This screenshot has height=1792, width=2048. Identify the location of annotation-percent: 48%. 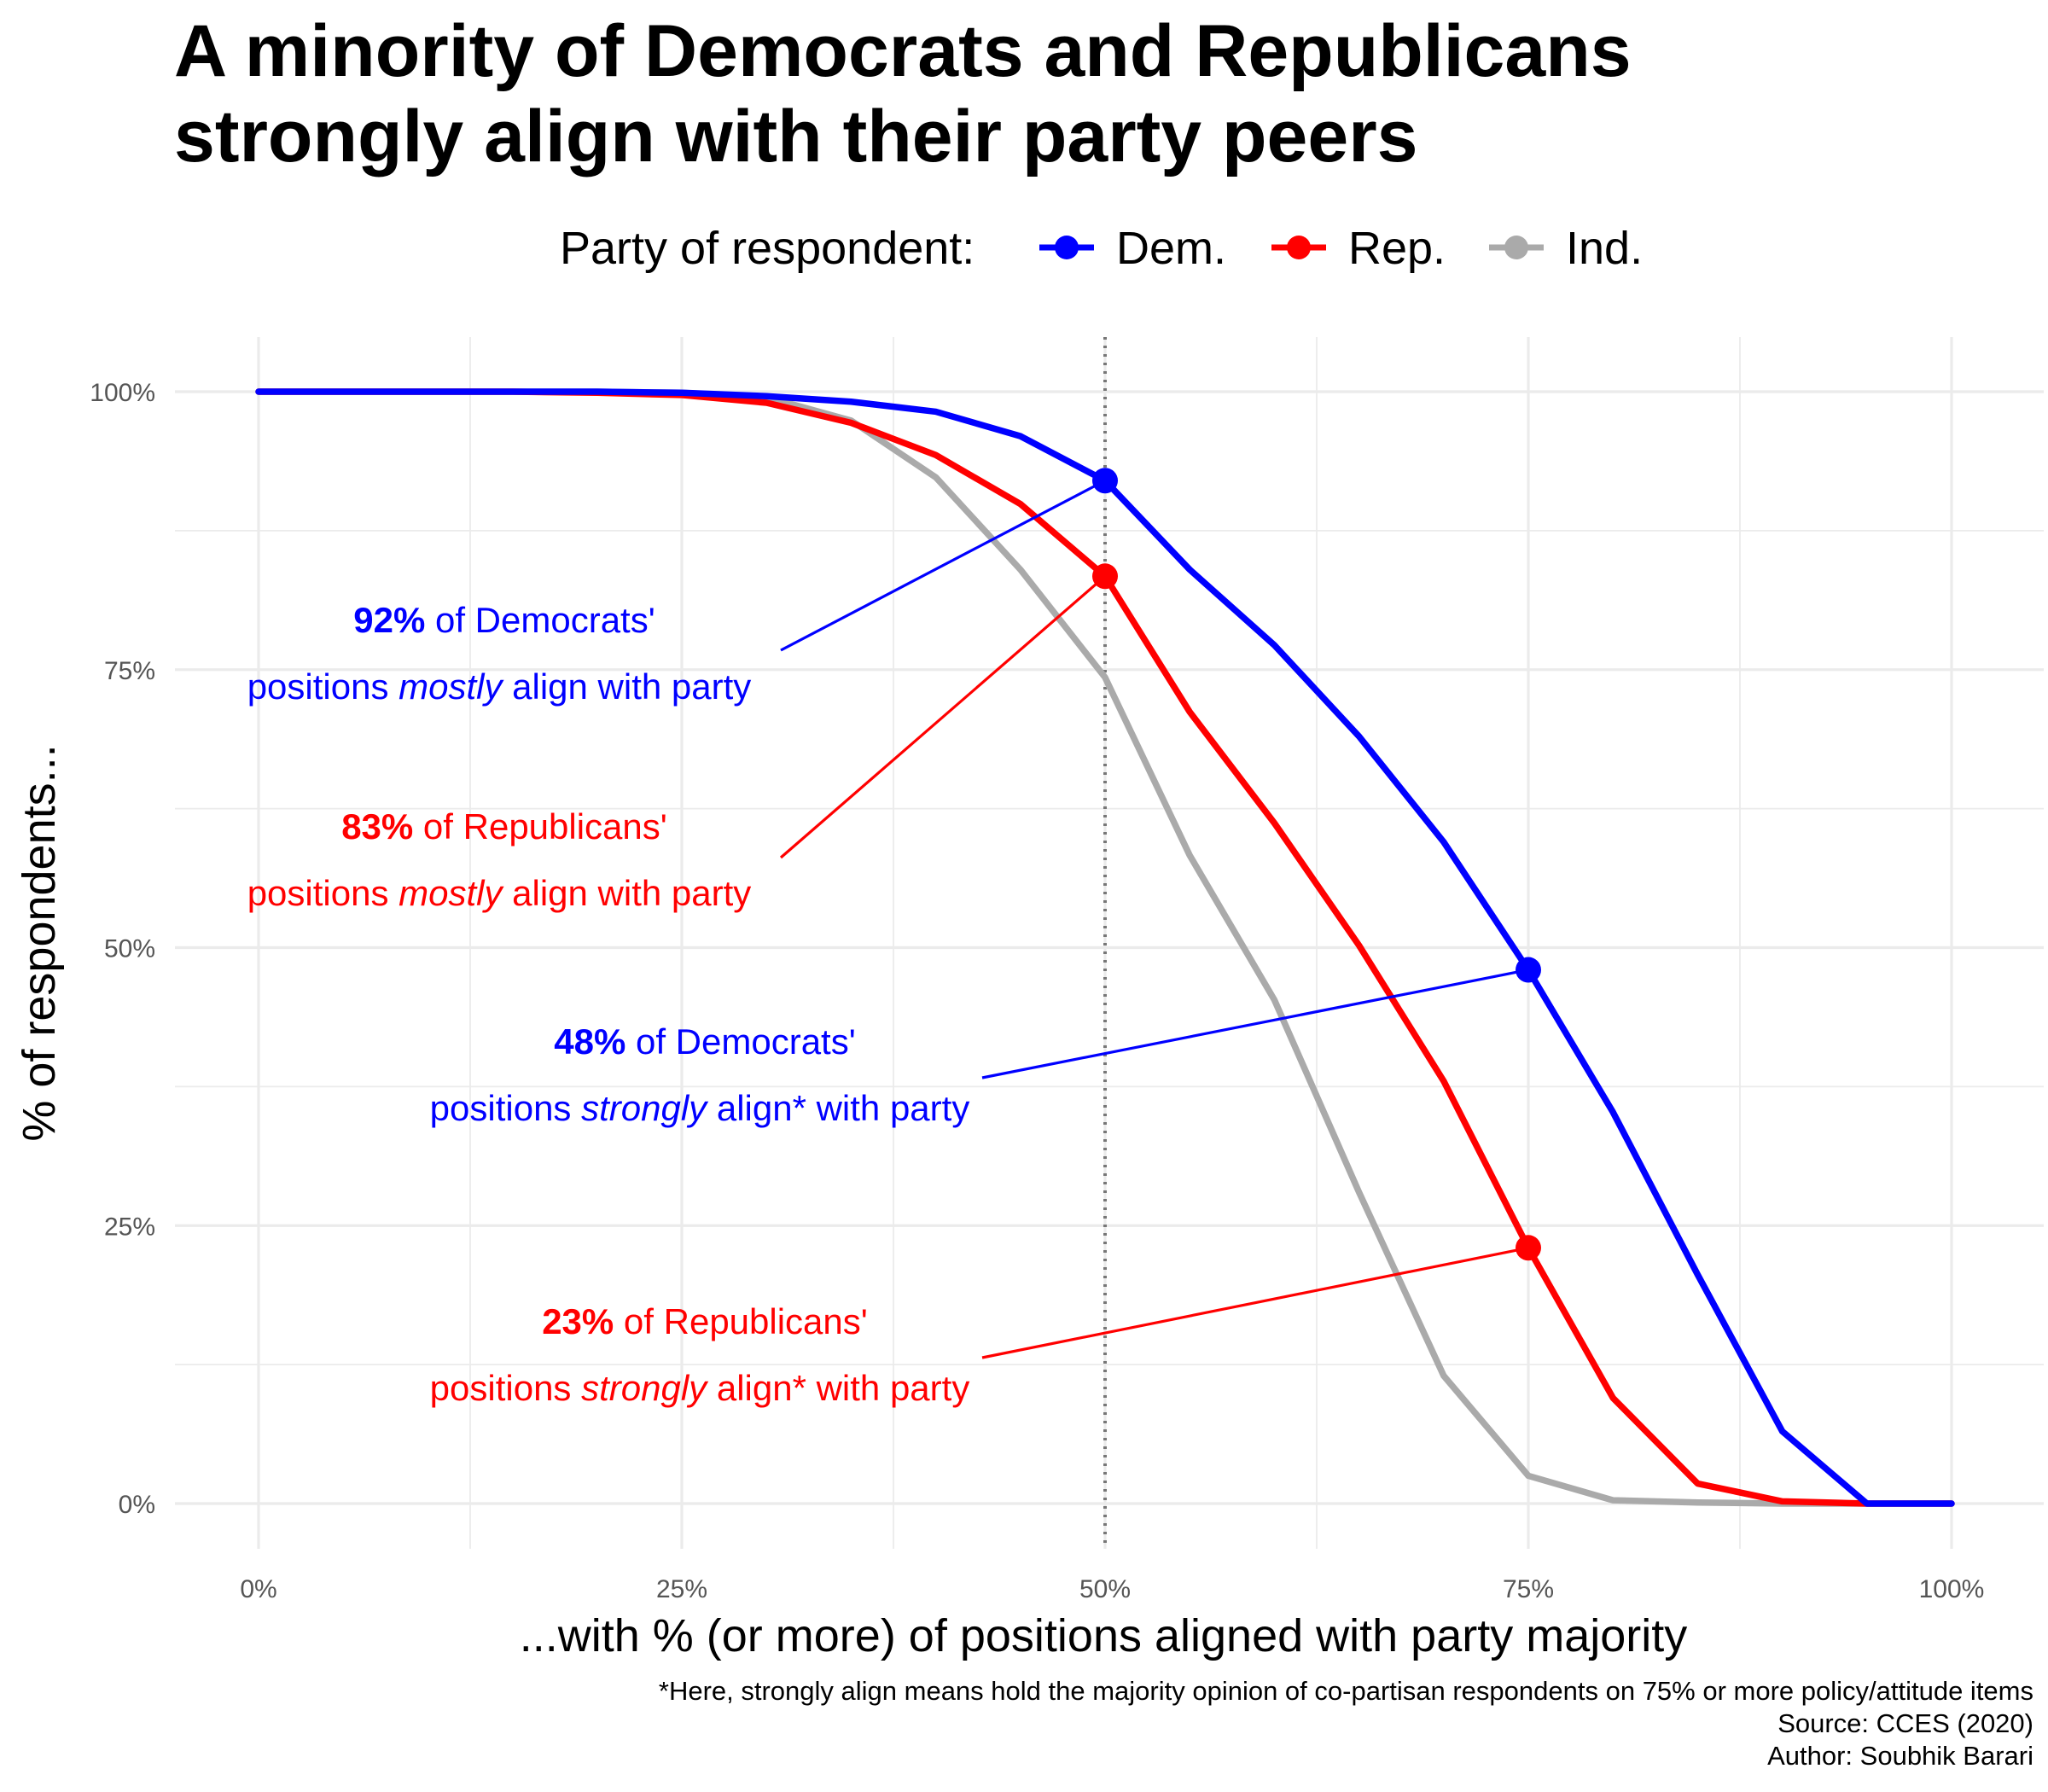
(589, 1041).